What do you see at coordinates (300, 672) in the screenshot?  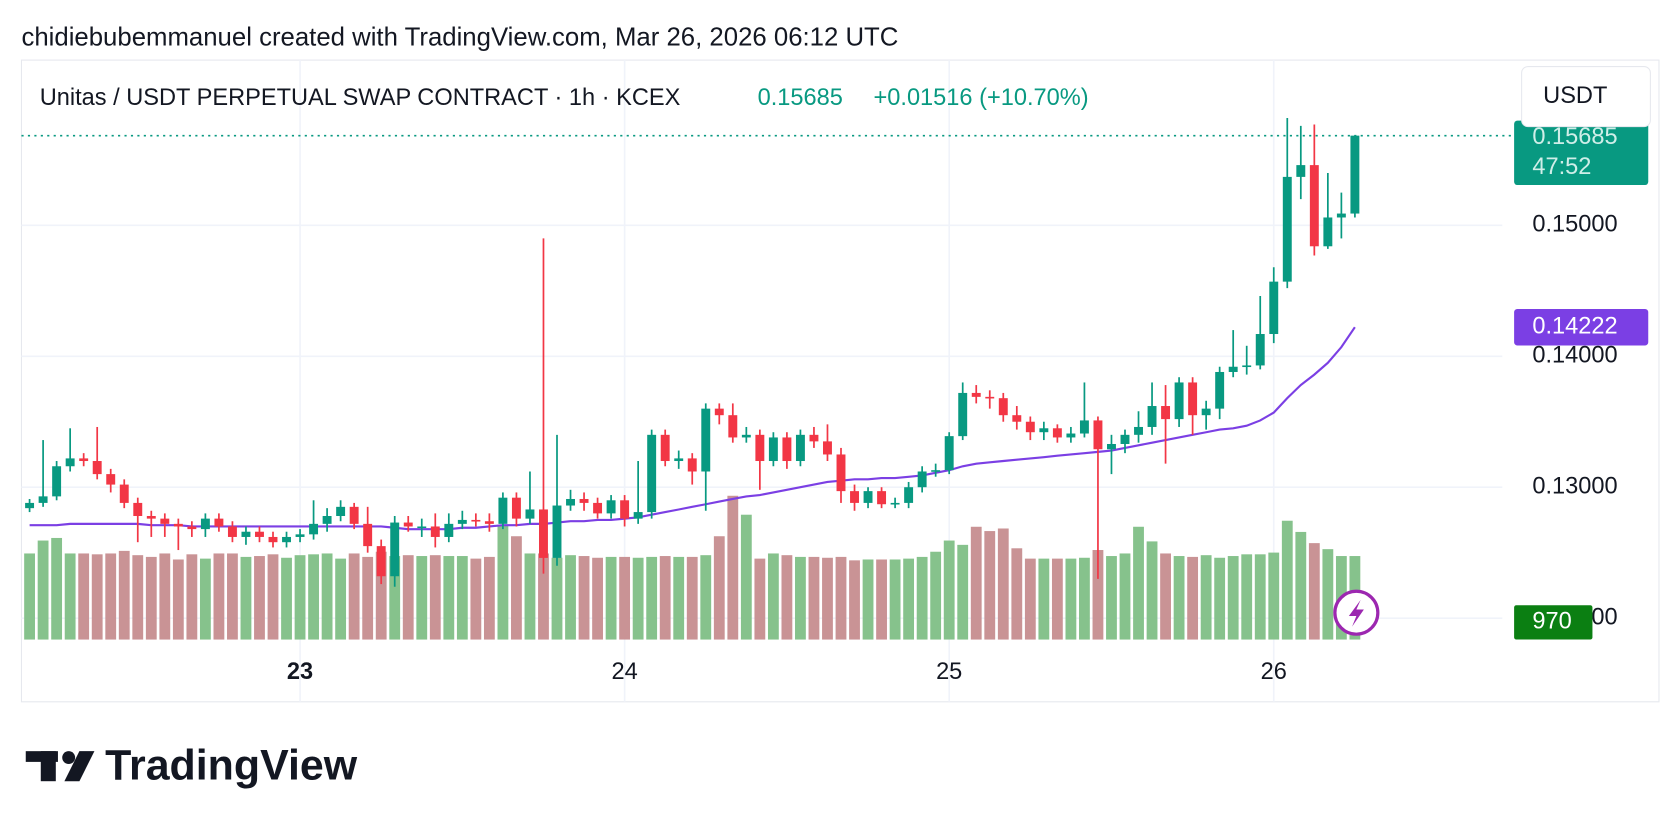 I see `x-tick-label: 23` at bounding box center [300, 672].